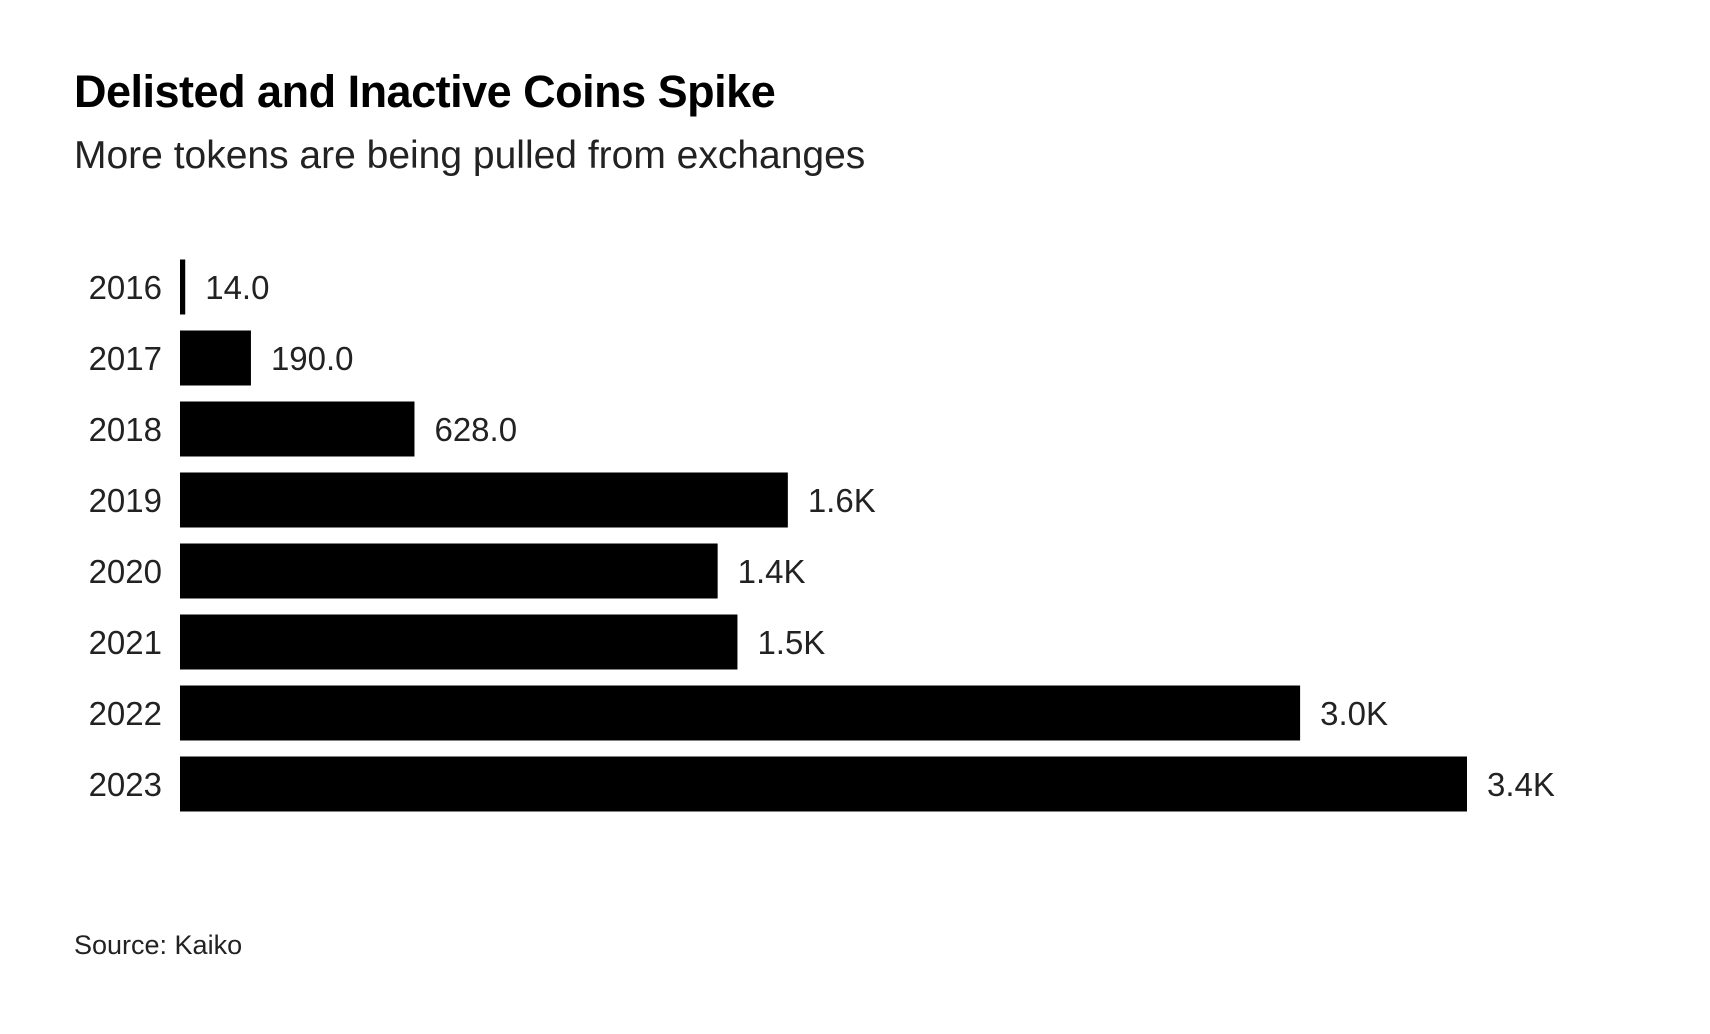 The height and width of the screenshot is (1034, 1710). Describe the element at coordinates (449, 571) in the screenshot. I see `bar-2020` at that location.